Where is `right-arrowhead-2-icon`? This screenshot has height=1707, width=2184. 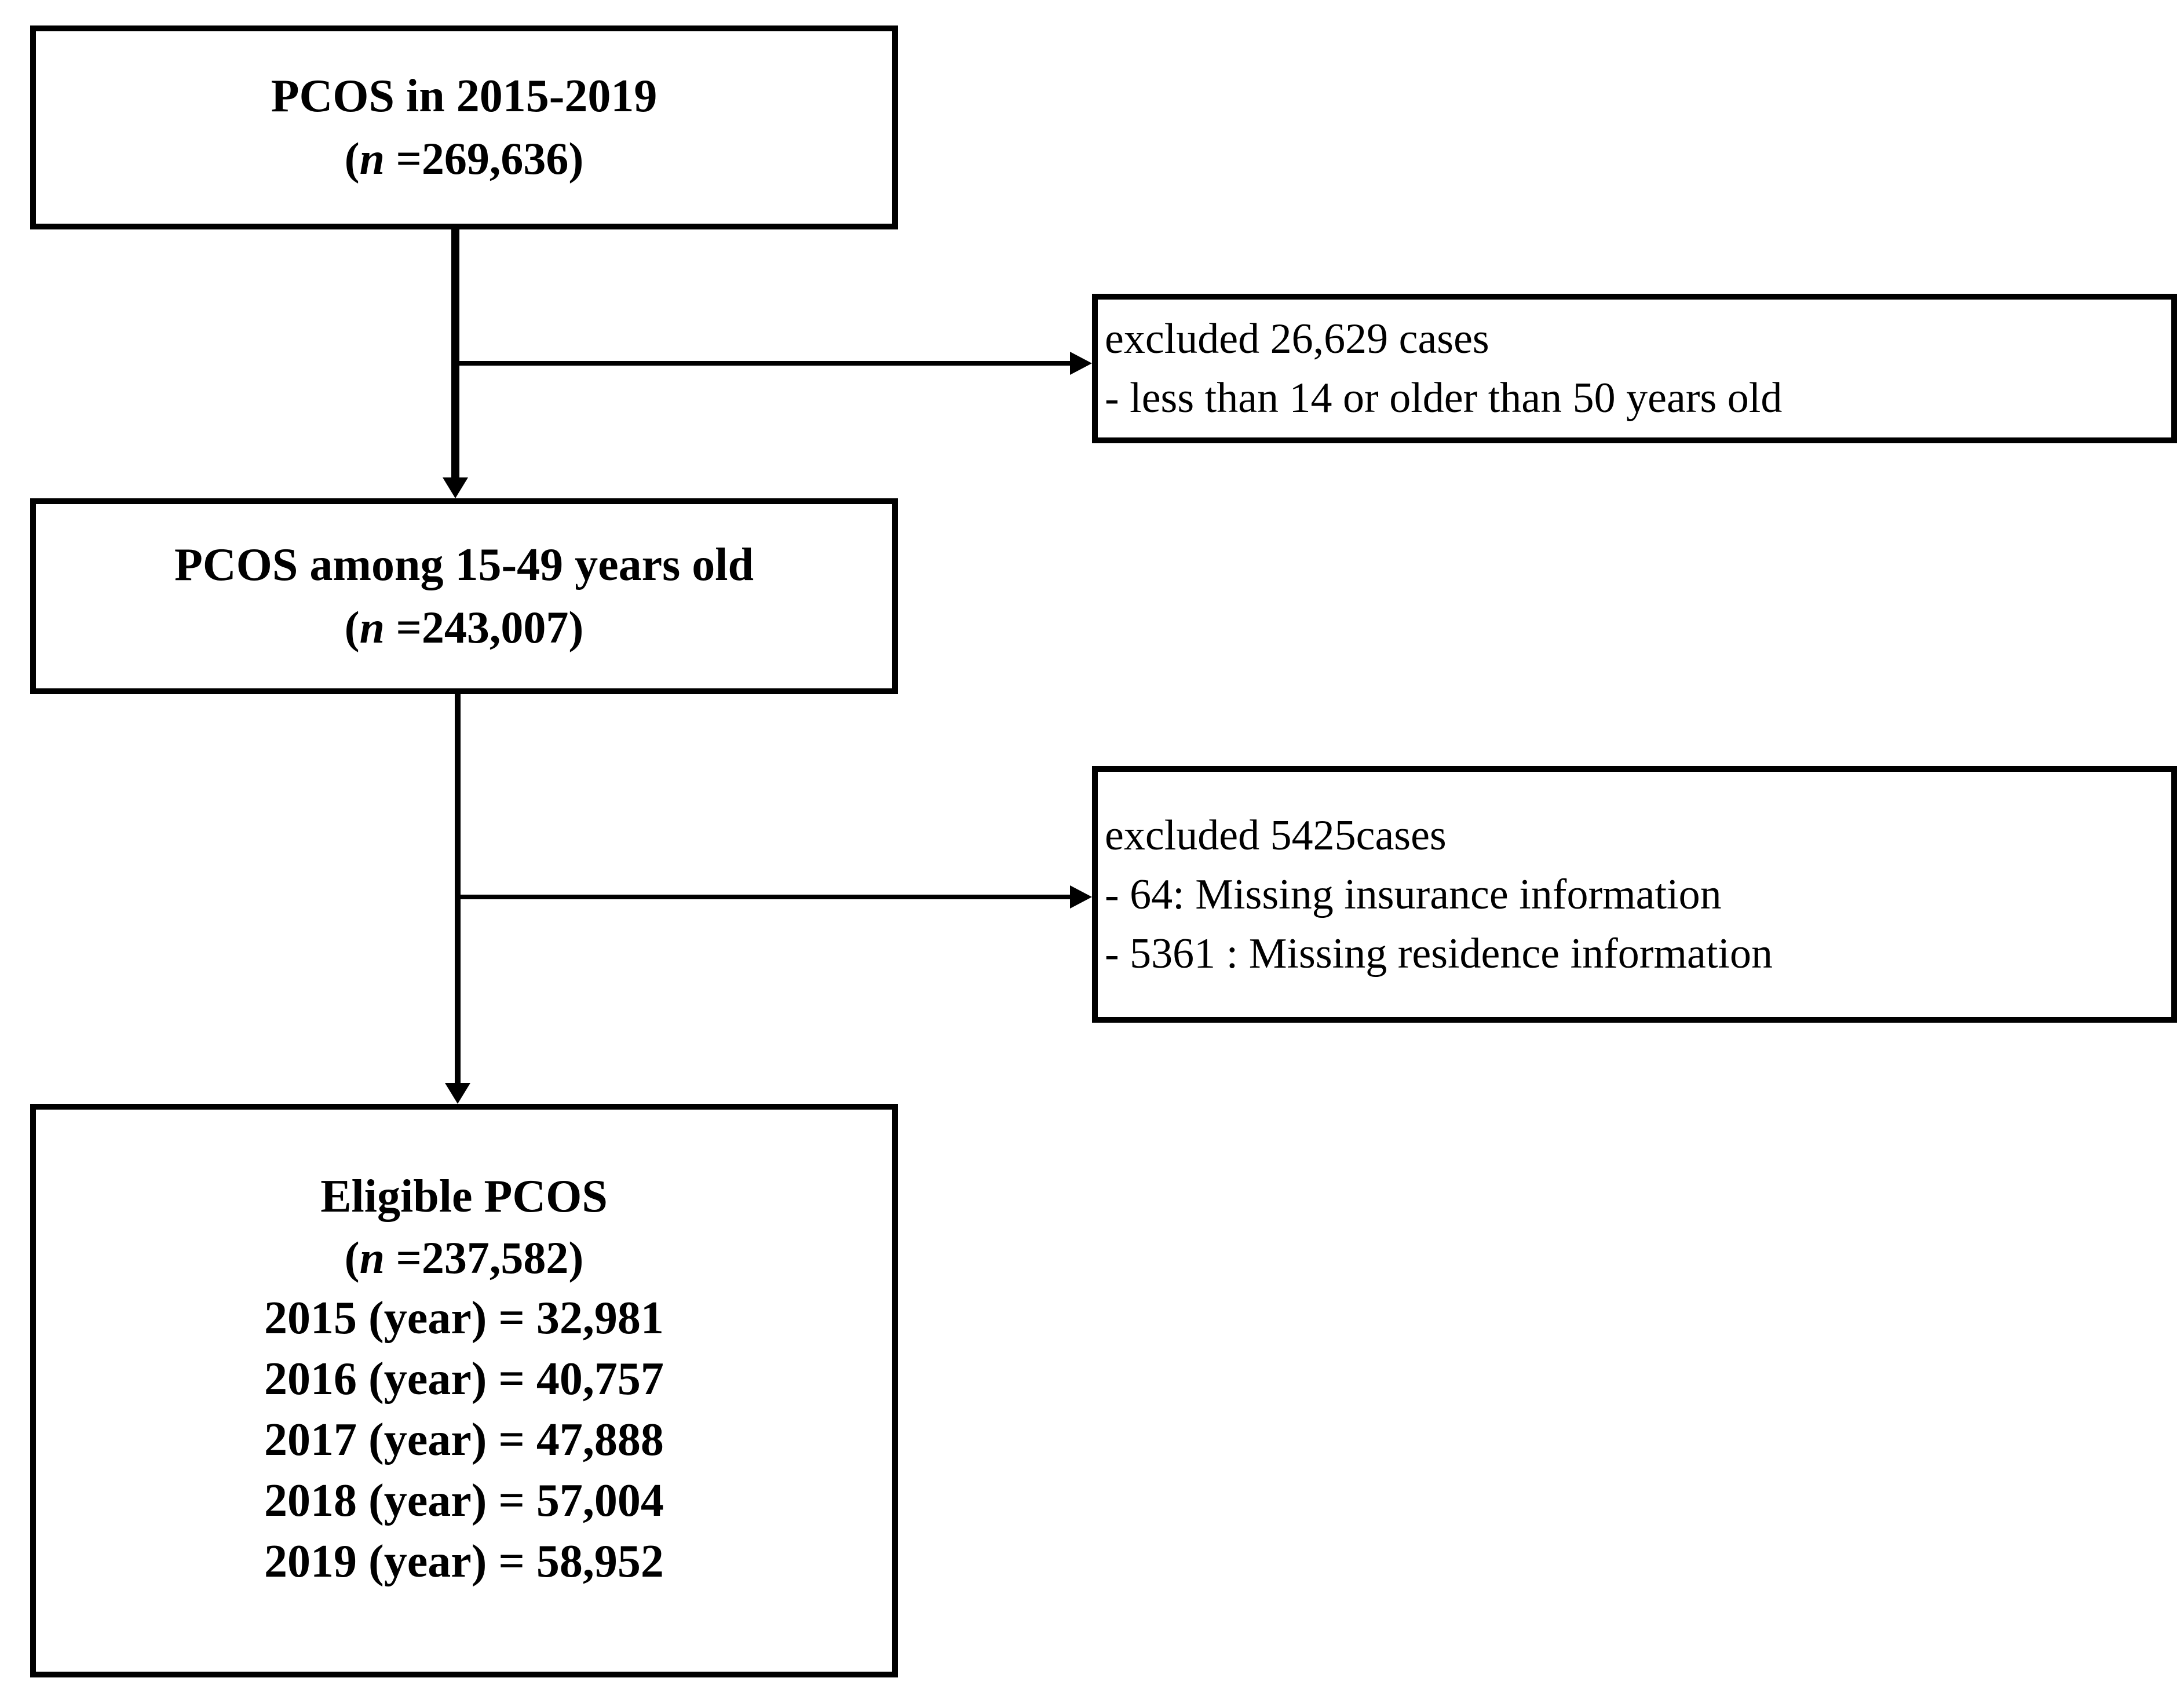 right-arrowhead-2-icon is located at coordinates (1081, 897).